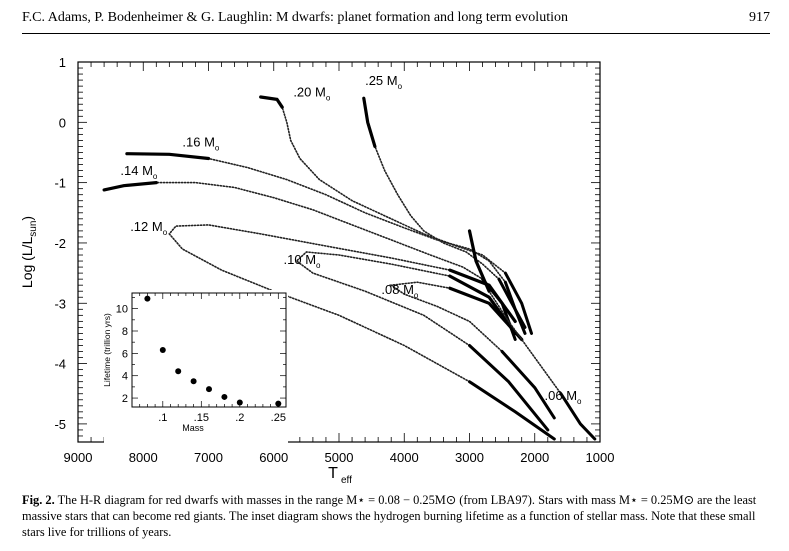  Describe the element at coordinates (38, 500) in the screenshot. I see `caption-label: Fig. 2.` at that location.